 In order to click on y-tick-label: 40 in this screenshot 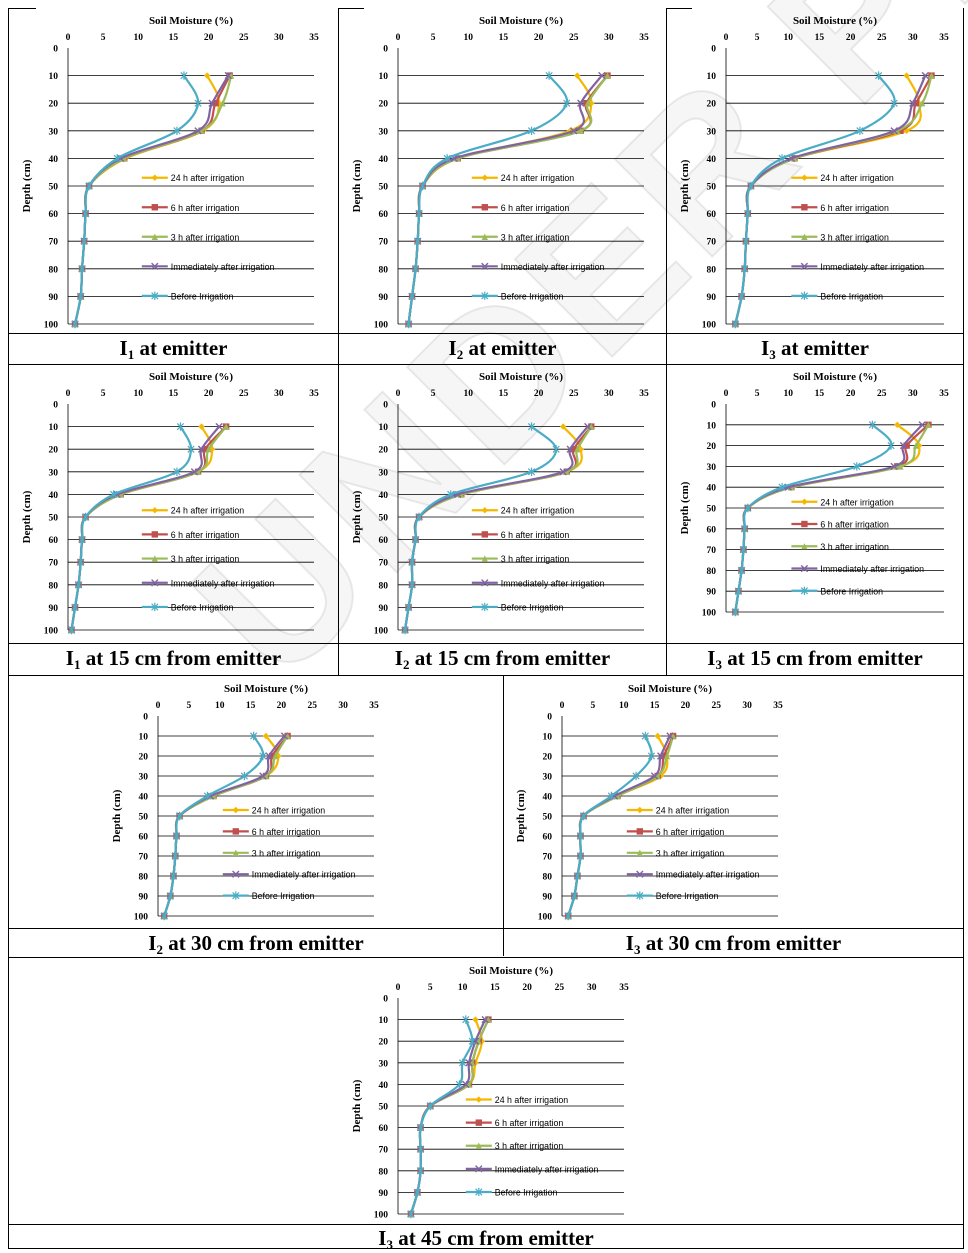, I will do `click(54, 160)`.